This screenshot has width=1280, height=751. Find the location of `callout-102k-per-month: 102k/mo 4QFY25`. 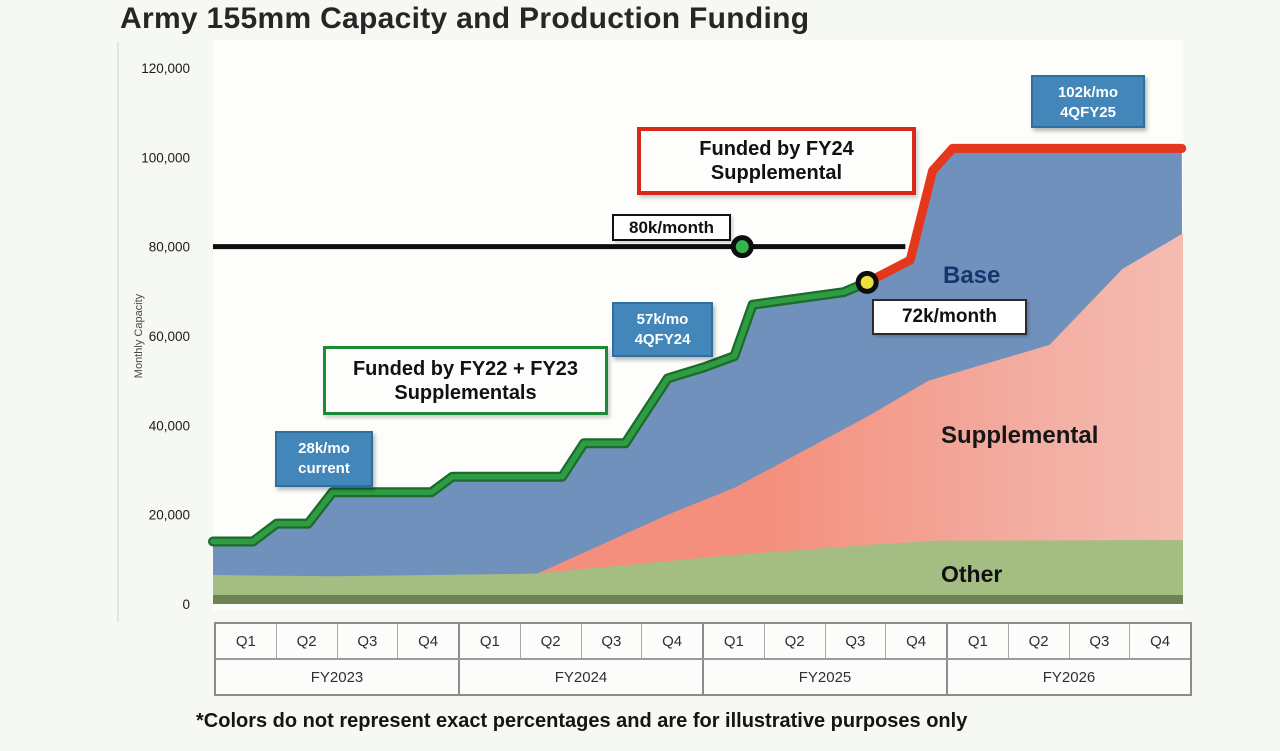

callout-102k-per-month: 102k/mo 4QFY25 is located at coordinates (1088, 101).